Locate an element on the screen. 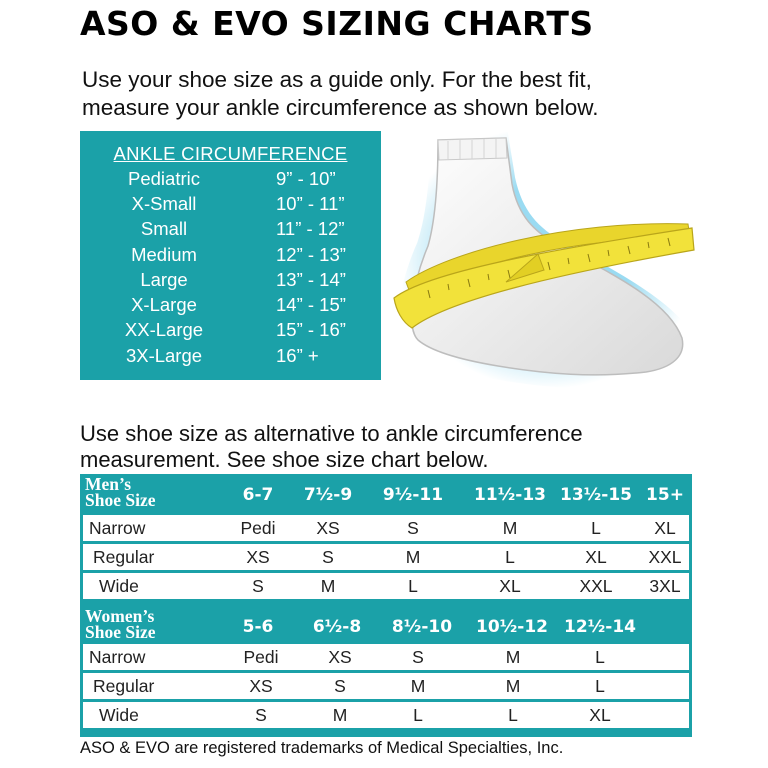  size-cell: 3XL is located at coordinates (665, 586).